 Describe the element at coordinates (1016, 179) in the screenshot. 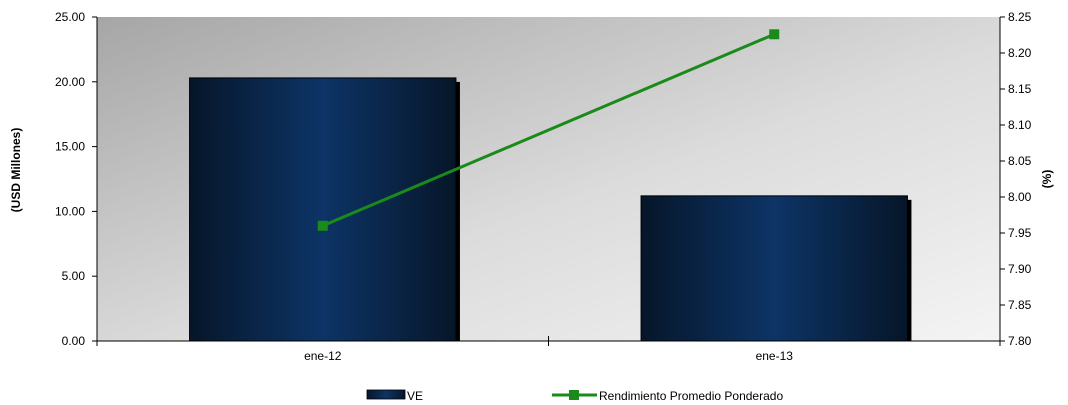

I see `right-axis-ticks: 7.80 7.85 7.90 7.95 8.00 8.05 8.10 8.15 8.20 8.25` at that location.